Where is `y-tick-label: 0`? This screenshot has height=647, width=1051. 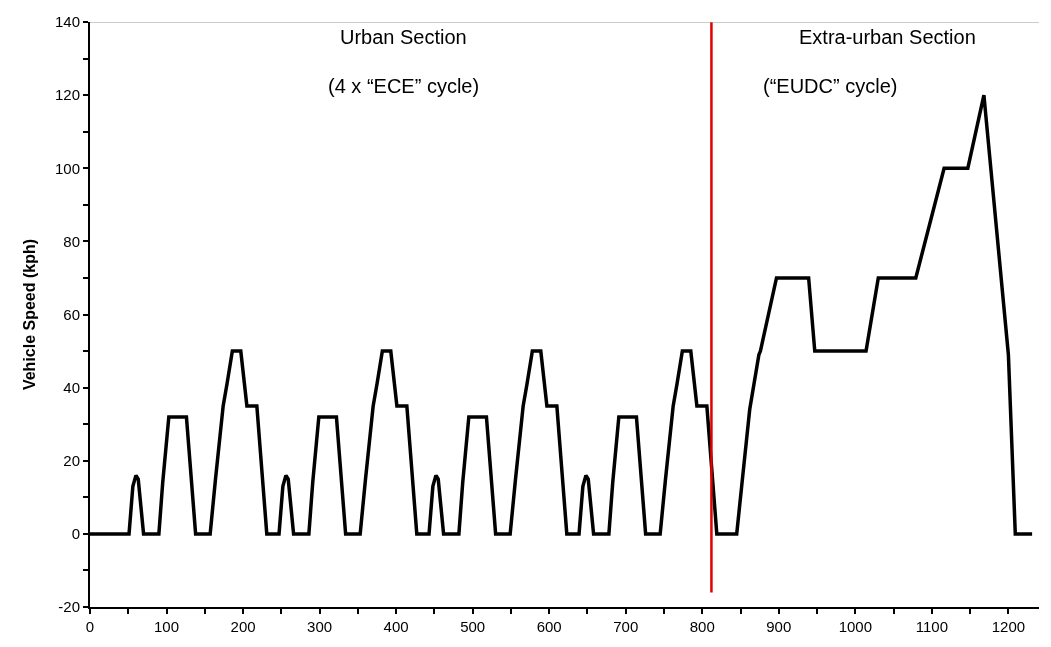 y-tick-label: 0 is located at coordinates (75, 534).